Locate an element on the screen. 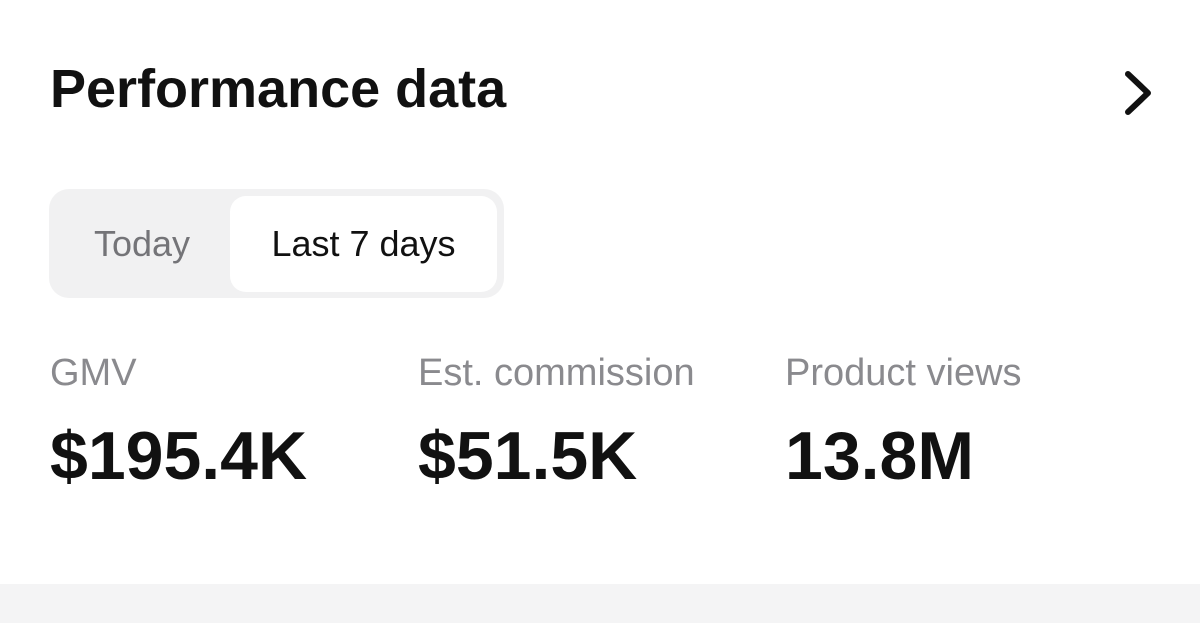 This screenshot has height=623, width=1200. chevron-button is located at coordinates (1138, 93).